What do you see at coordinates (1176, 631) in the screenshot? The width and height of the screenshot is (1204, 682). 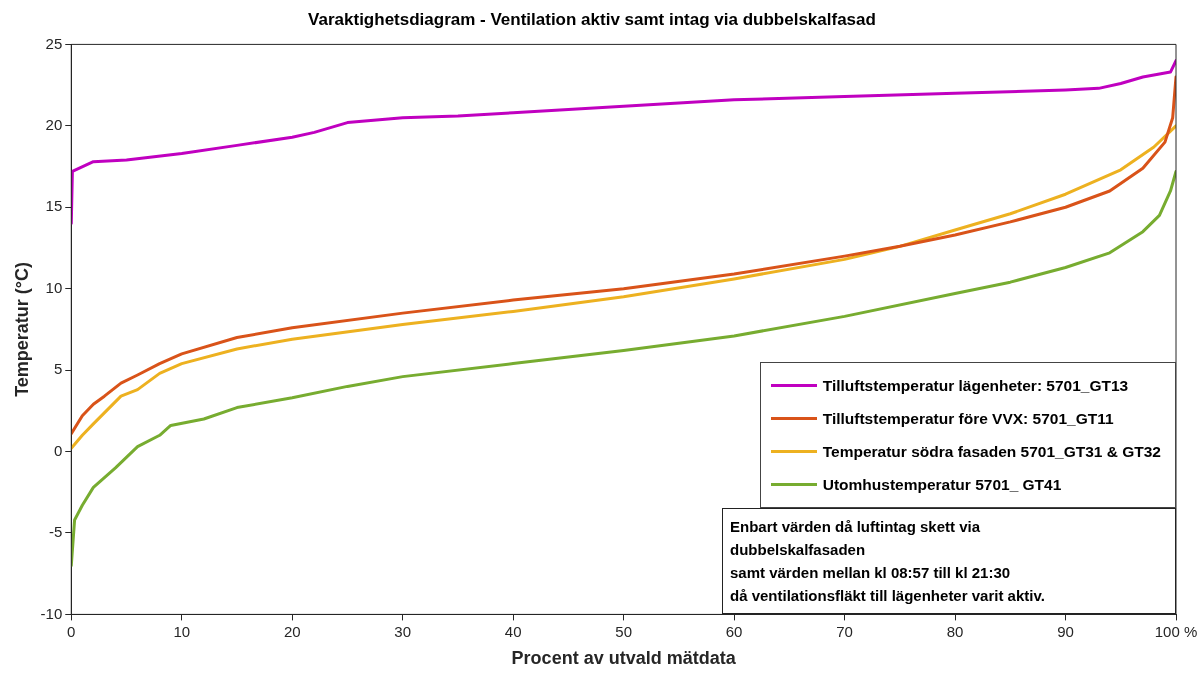 I see `x-tick-label: 100 %` at bounding box center [1176, 631].